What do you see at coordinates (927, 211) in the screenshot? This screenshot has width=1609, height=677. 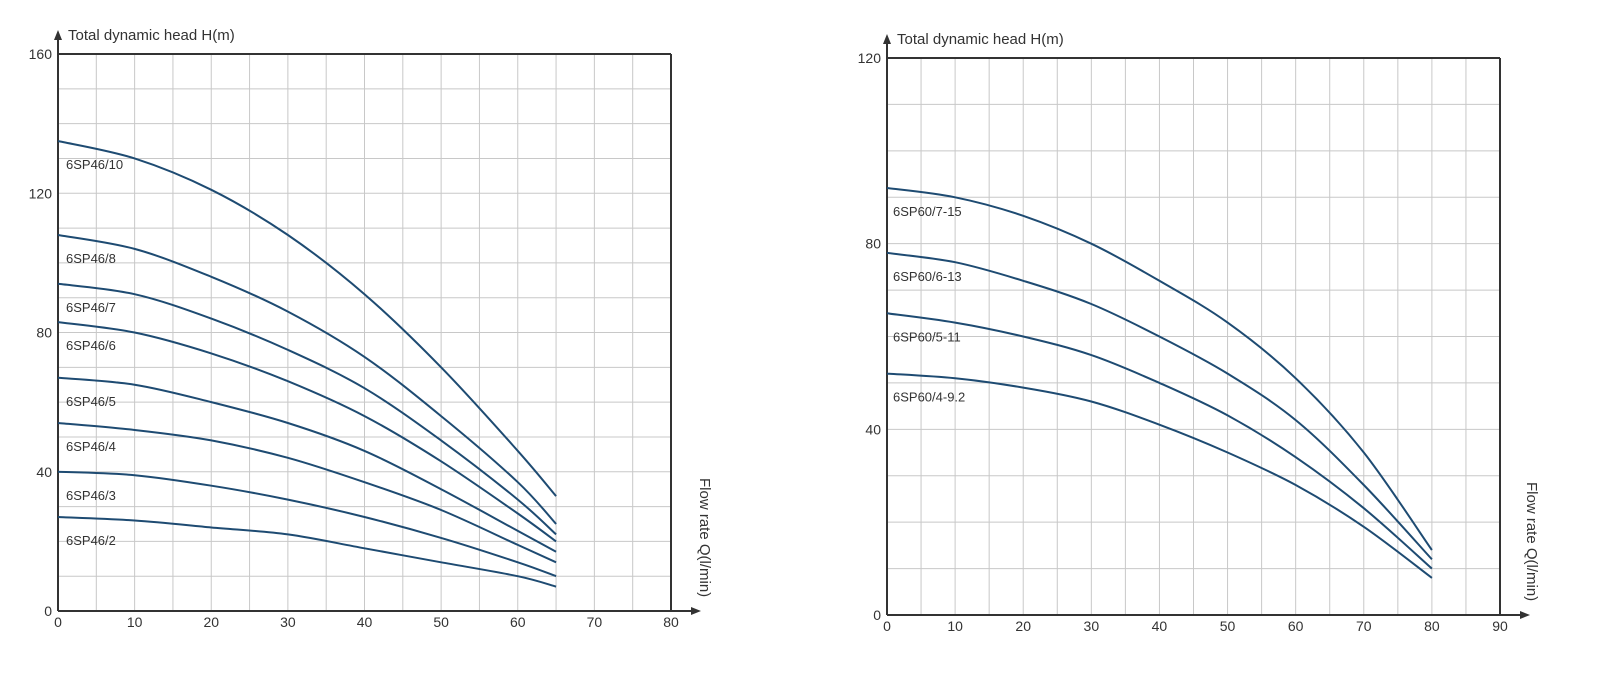 I see `series-label: 6SP60/7-15` at bounding box center [927, 211].